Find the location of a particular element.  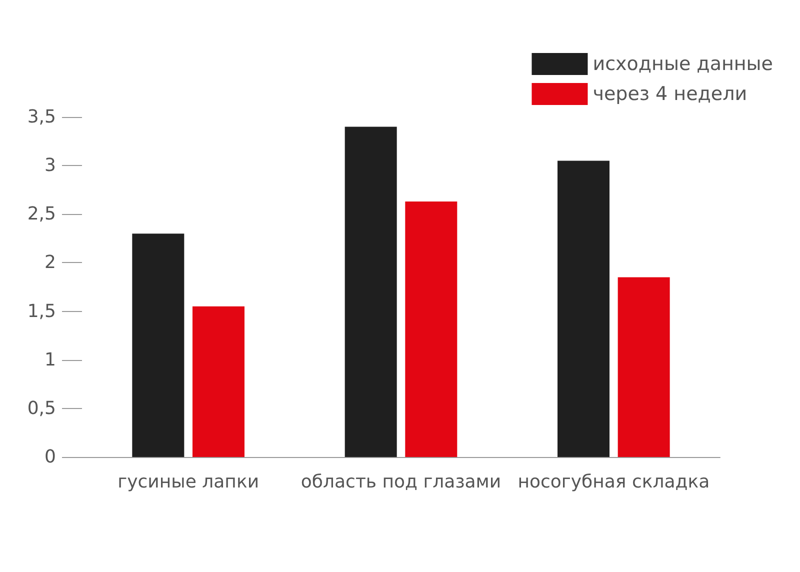

y-tick-label: 1 is located at coordinates (50, 359).